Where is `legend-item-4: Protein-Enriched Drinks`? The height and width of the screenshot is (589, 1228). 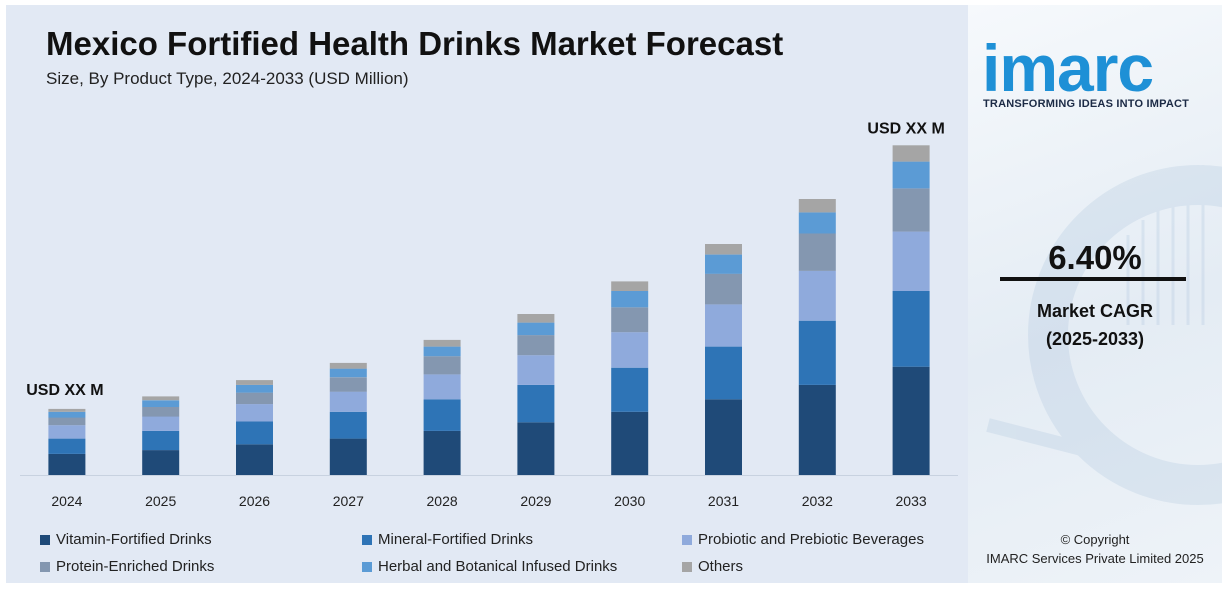
legend-item-4: Protein-Enriched Drinks is located at coordinates (127, 566).